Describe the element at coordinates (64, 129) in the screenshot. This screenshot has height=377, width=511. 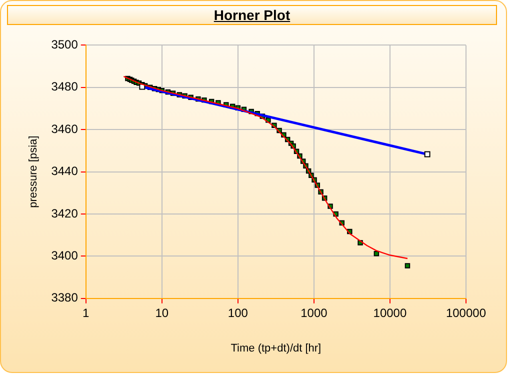
I see `y-tick-label: 3460` at that location.